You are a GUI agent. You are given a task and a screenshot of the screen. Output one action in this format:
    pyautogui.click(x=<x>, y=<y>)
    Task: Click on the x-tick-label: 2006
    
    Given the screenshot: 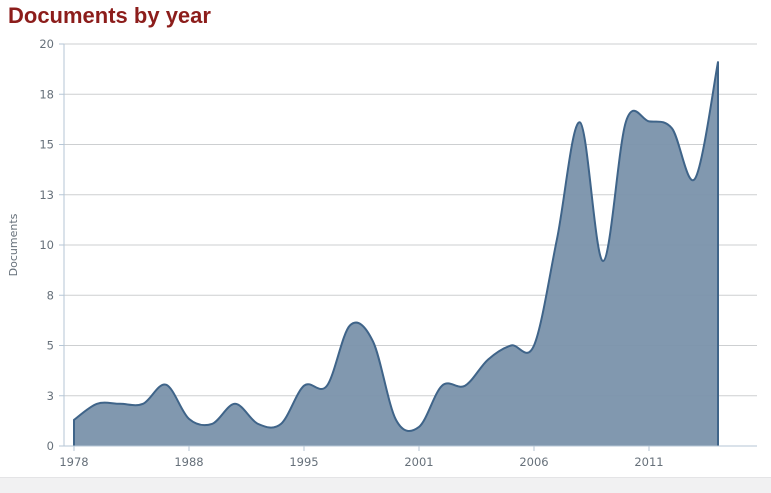 What is the action you would take?
    pyautogui.click(x=533, y=462)
    